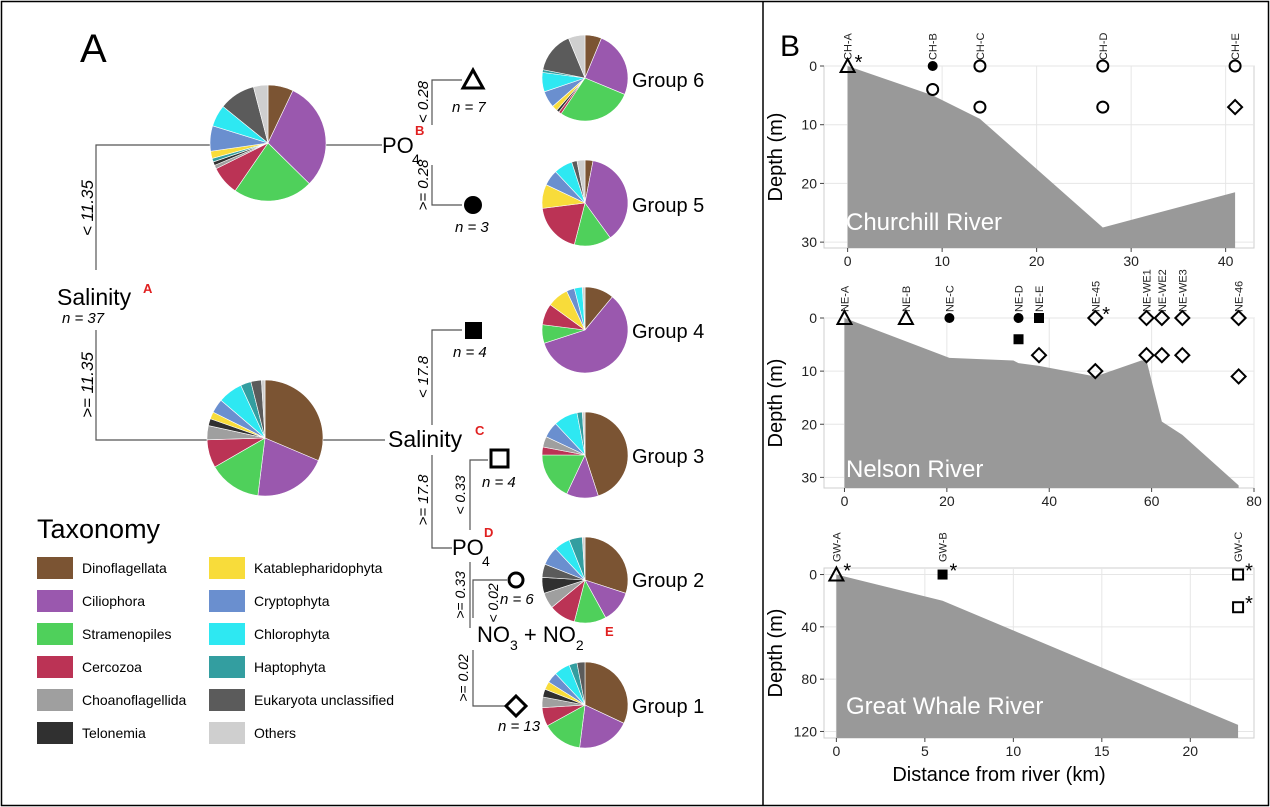 Image resolution: width=1270 pixels, height=807 pixels. What do you see at coordinates (1049, 501) in the screenshot?
I see `x-tick-label: 40` at bounding box center [1049, 501].